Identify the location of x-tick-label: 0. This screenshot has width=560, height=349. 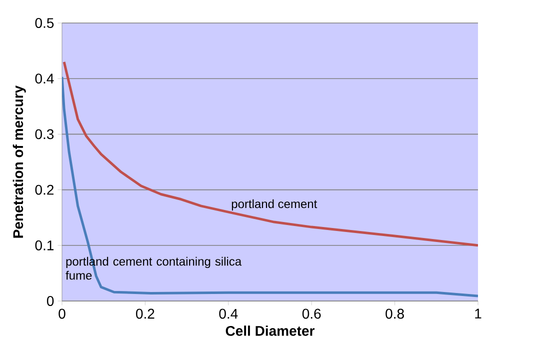
(62, 313).